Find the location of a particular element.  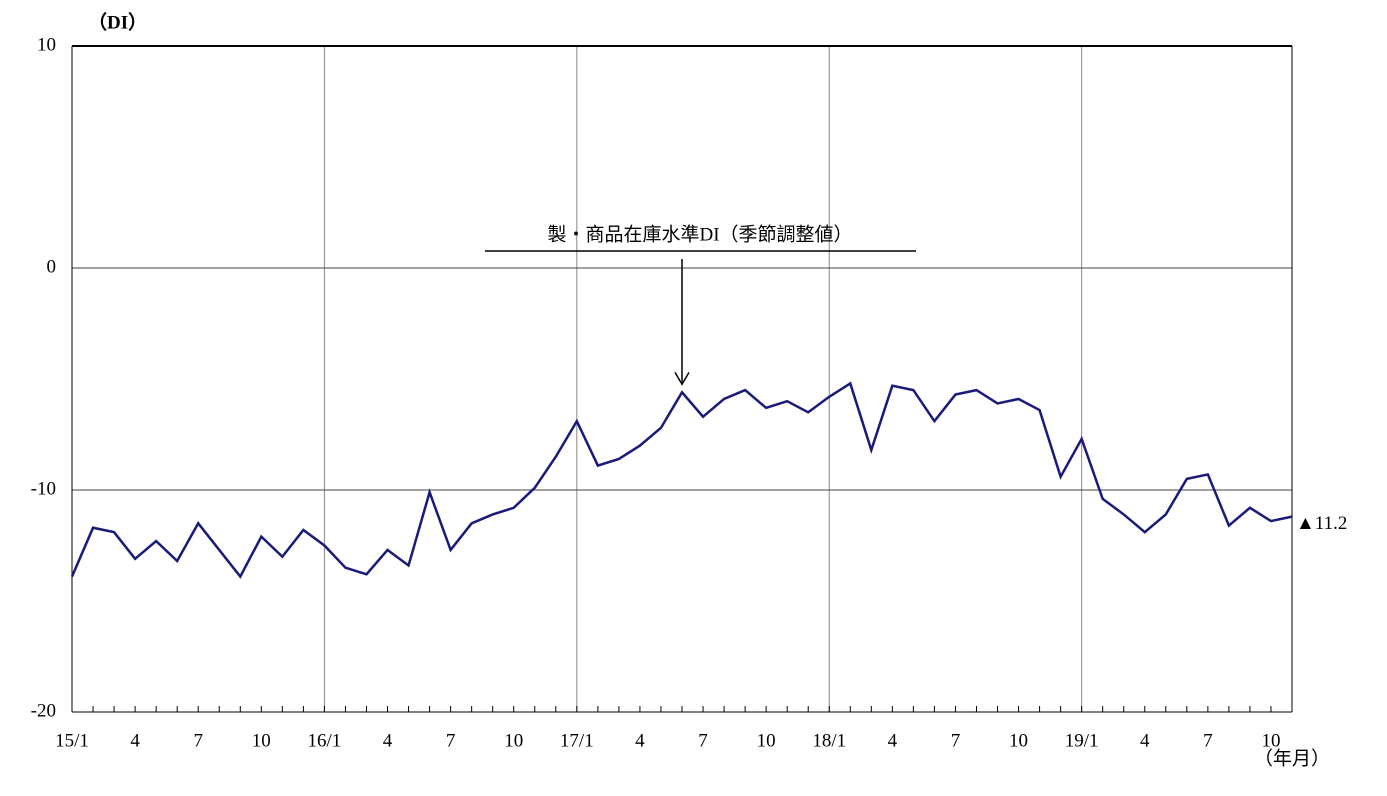

y-axis-label: （DI） is located at coordinates (117, 21).